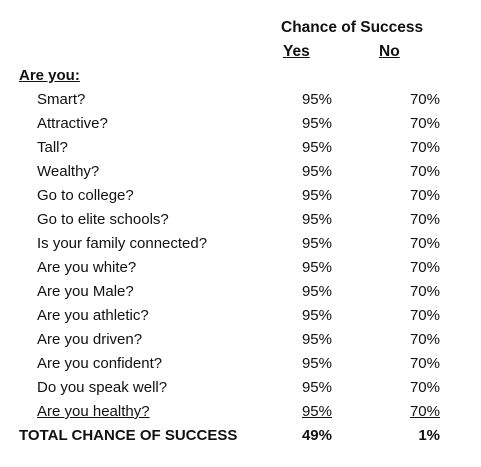  What do you see at coordinates (93, 315) in the screenshot?
I see `row-question: Are you athletic?` at bounding box center [93, 315].